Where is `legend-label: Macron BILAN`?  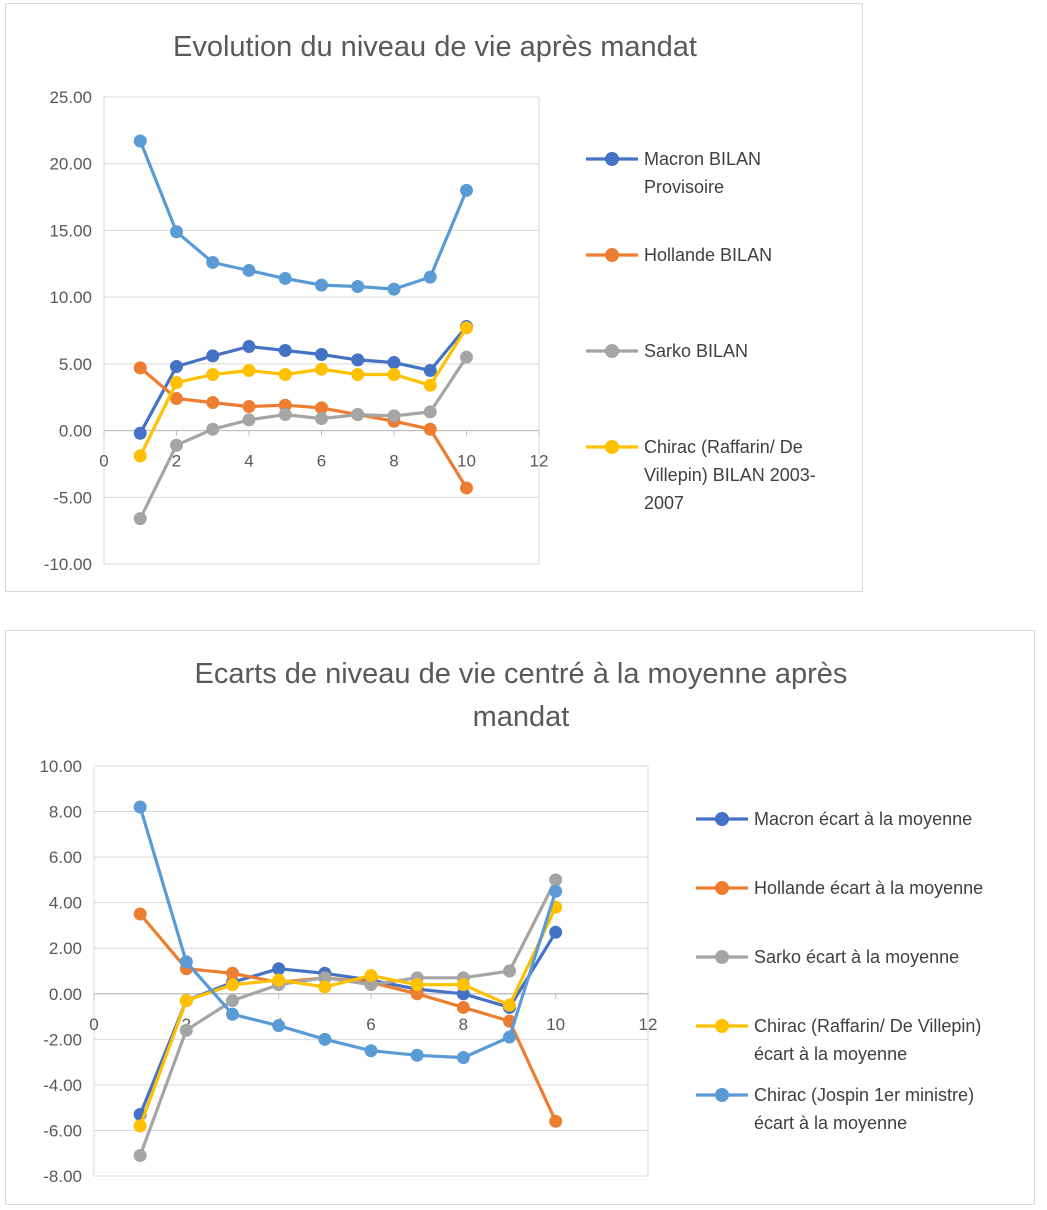 legend-label: Macron BILAN is located at coordinates (702, 159).